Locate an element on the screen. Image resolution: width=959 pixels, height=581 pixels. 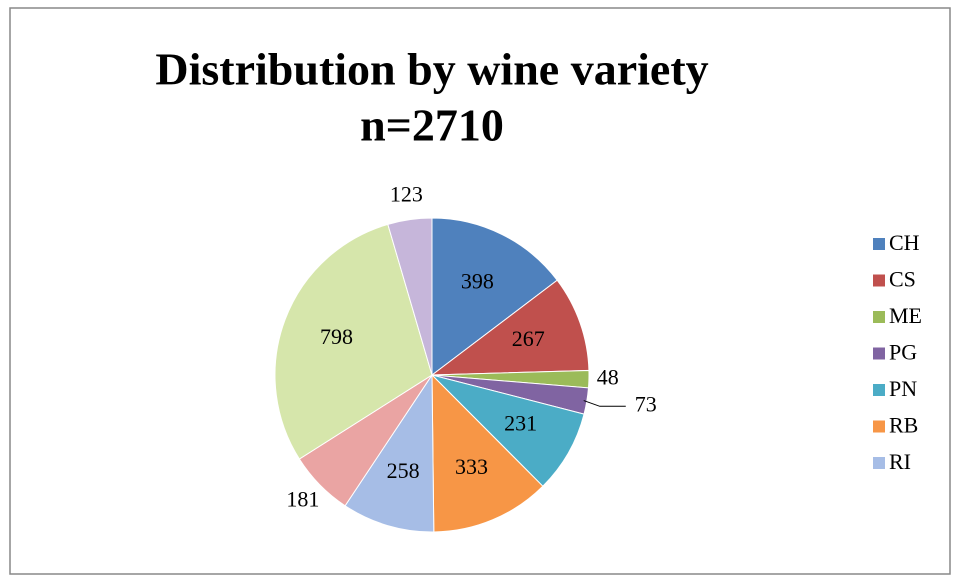
data-label: 48 is located at coordinates (608, 377).